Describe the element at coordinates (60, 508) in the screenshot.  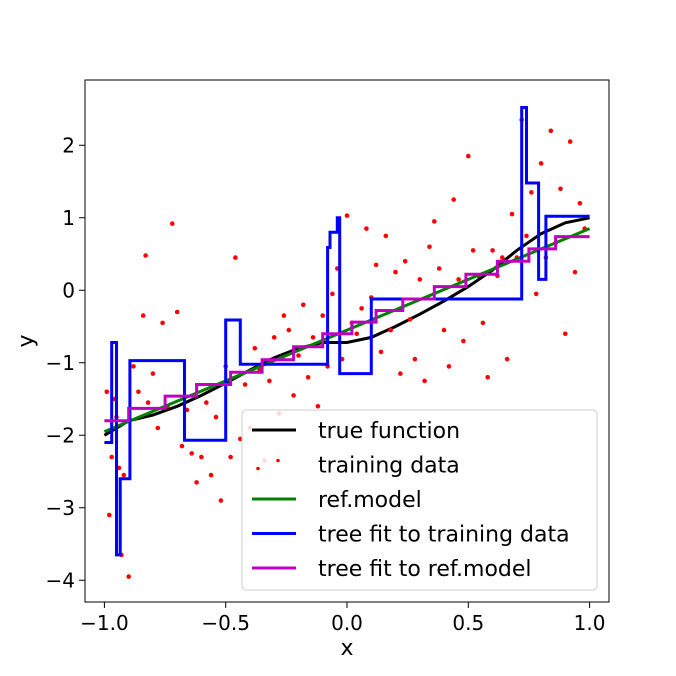
I see `y-tick-label: −3` at that location.